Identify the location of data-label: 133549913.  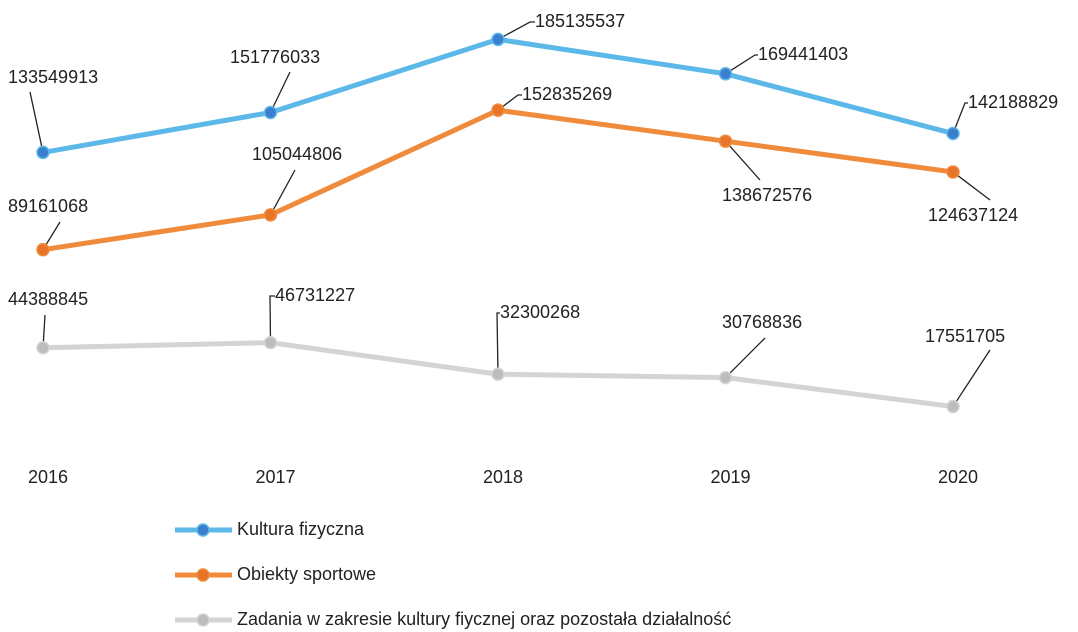
(53, 77).